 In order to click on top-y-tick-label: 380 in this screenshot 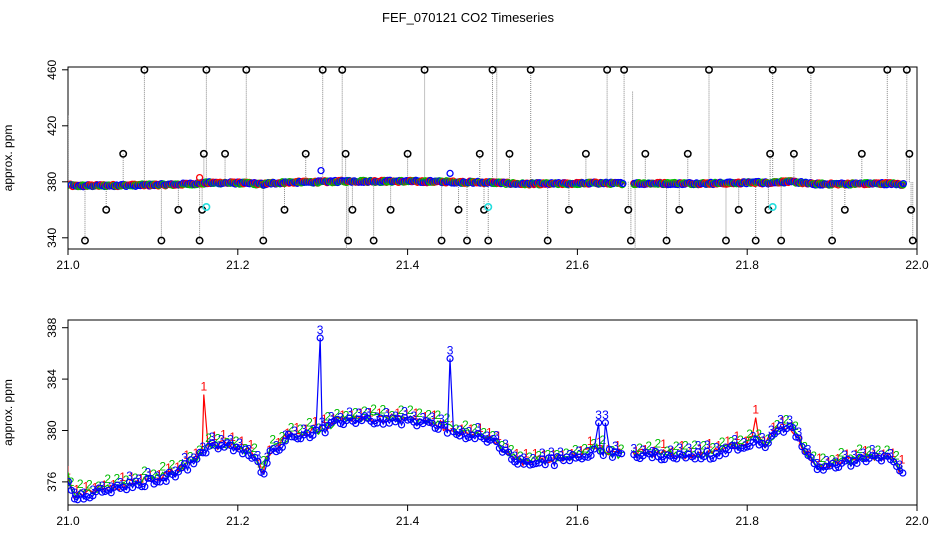, I will do `click(52, 181)`.